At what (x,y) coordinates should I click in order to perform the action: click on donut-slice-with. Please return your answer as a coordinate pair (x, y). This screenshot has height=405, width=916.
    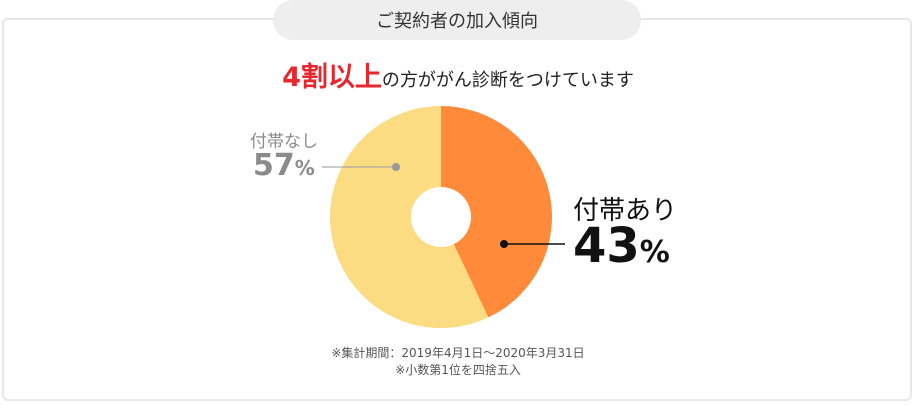
    Looking at the image, I should click on (496, 212).